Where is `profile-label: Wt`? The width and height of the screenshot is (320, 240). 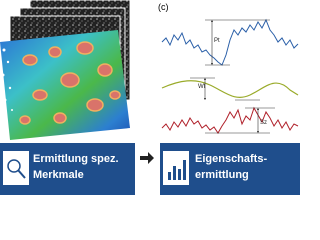
profile-label: Wt is located at coordinates (202, 87).